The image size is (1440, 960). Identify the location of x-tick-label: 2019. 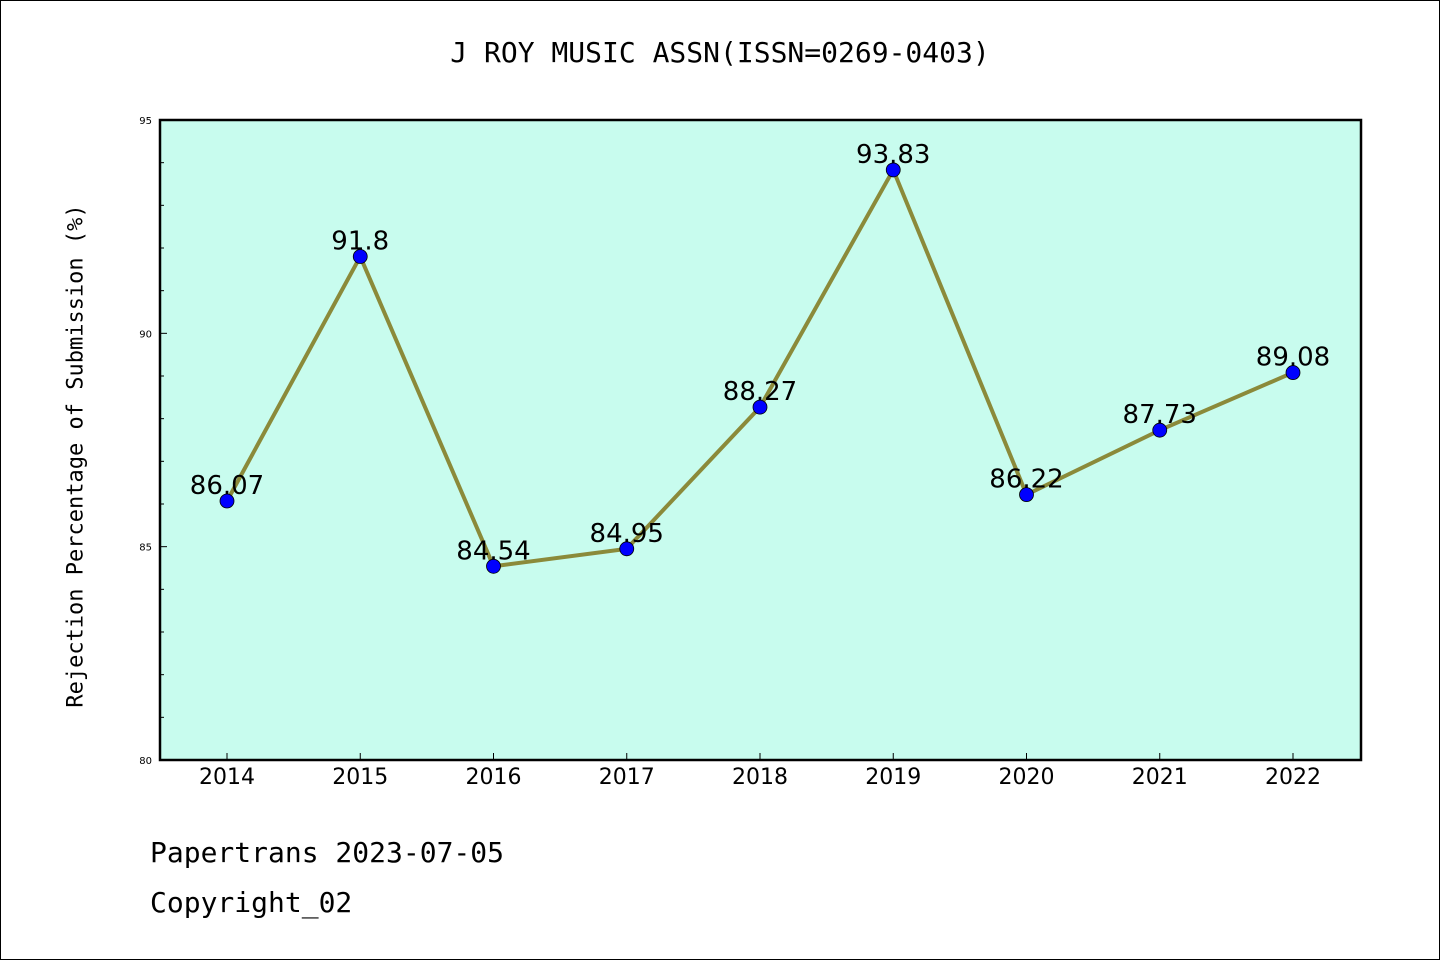
(893, 777).